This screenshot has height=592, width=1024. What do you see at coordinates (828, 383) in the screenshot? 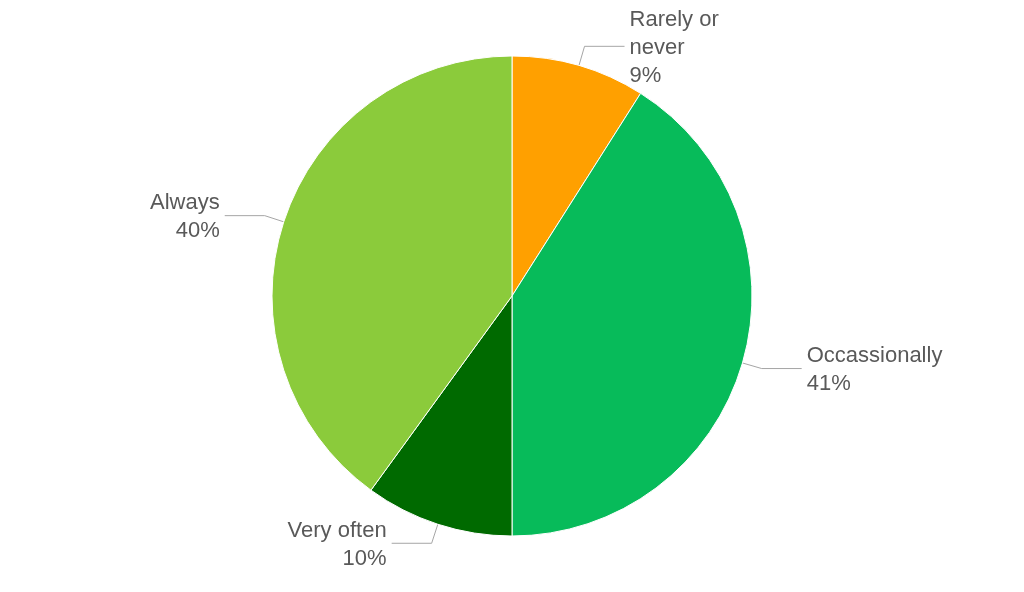
I see `data-label: 41%` at bounding box center [828, 383].